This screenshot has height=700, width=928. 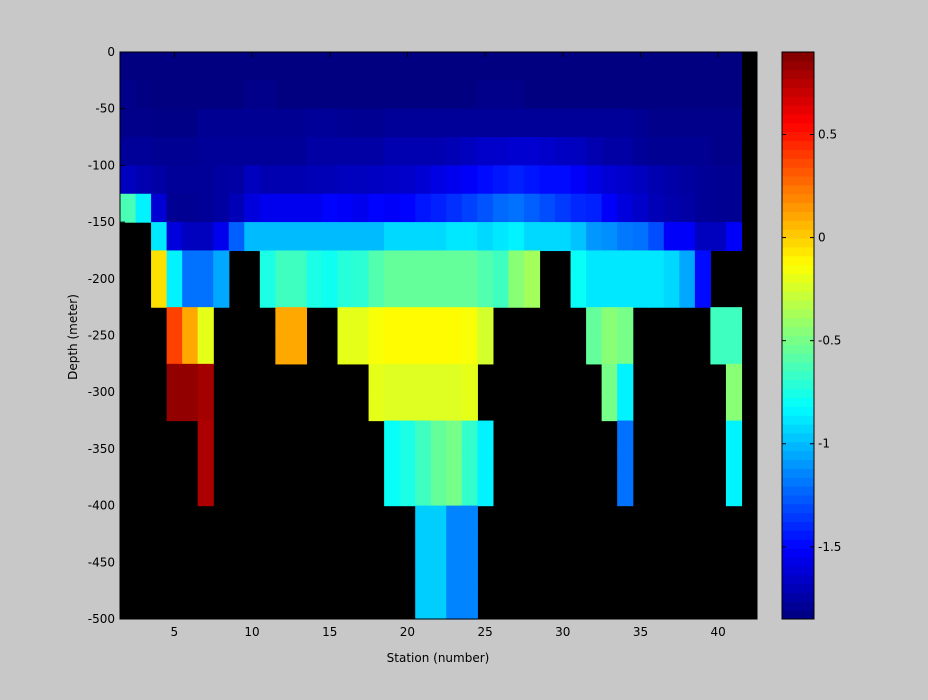 What do you see at coordinates (111, 52) in the screenshot?
I see `y-tick-label: 0` at bounding box center [111, 52].